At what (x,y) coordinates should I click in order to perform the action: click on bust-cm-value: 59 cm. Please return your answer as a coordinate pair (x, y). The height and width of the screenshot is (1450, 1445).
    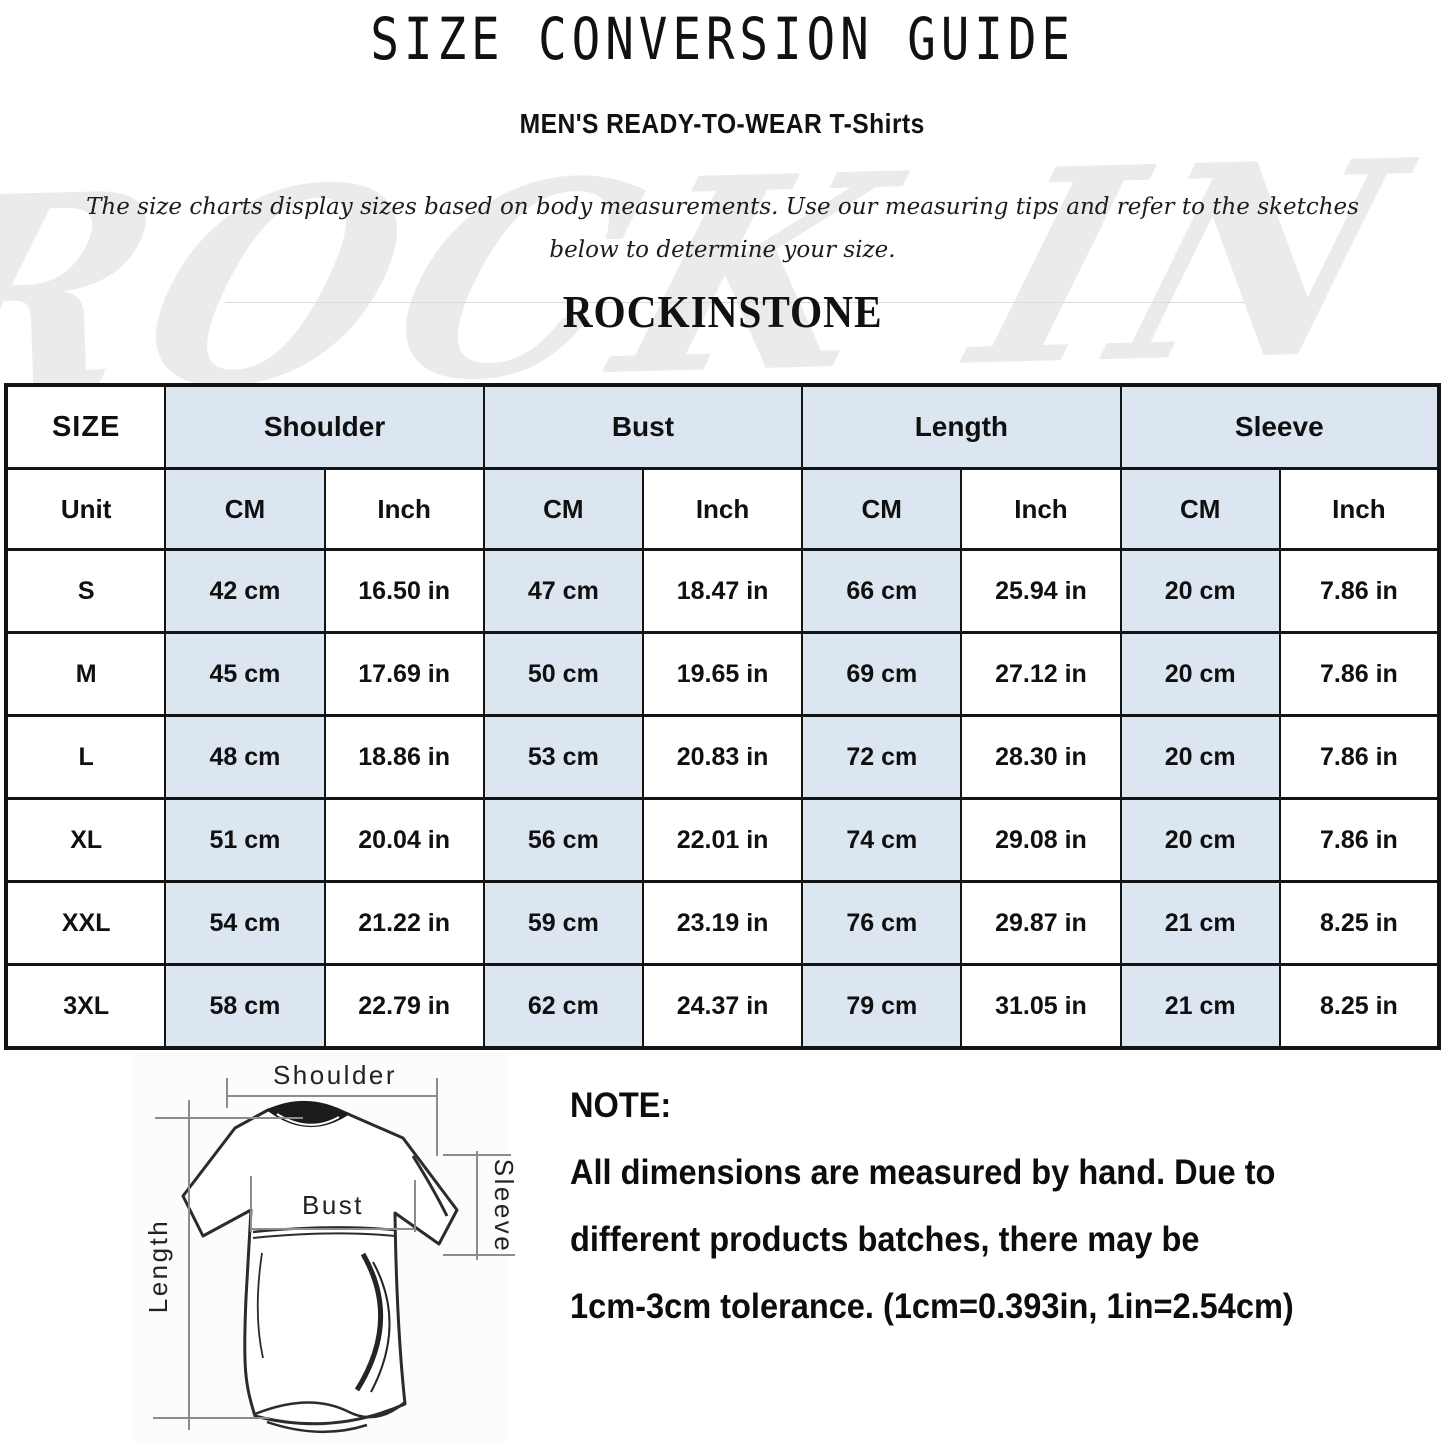
    Looking at the image, I should click on (563, 923).